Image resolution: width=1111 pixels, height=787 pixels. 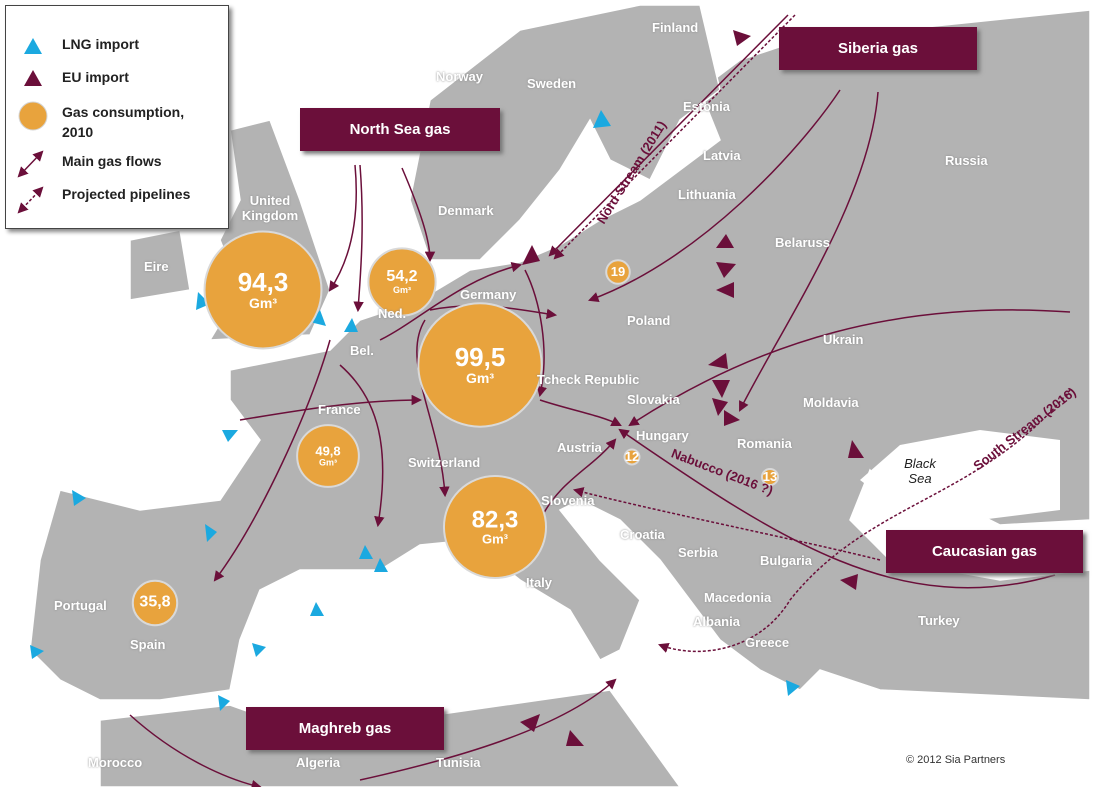 I want to click on sea-label: Black Sea, so click(x=920, y=471).